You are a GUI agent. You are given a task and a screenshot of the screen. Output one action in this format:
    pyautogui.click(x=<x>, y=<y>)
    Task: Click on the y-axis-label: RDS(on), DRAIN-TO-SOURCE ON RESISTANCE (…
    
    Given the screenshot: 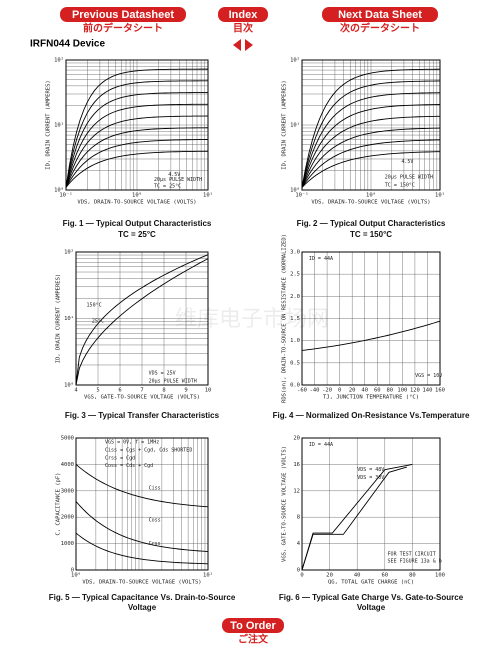 What is the action you would take?
    pyautogui.click(x=285, y=318)
    